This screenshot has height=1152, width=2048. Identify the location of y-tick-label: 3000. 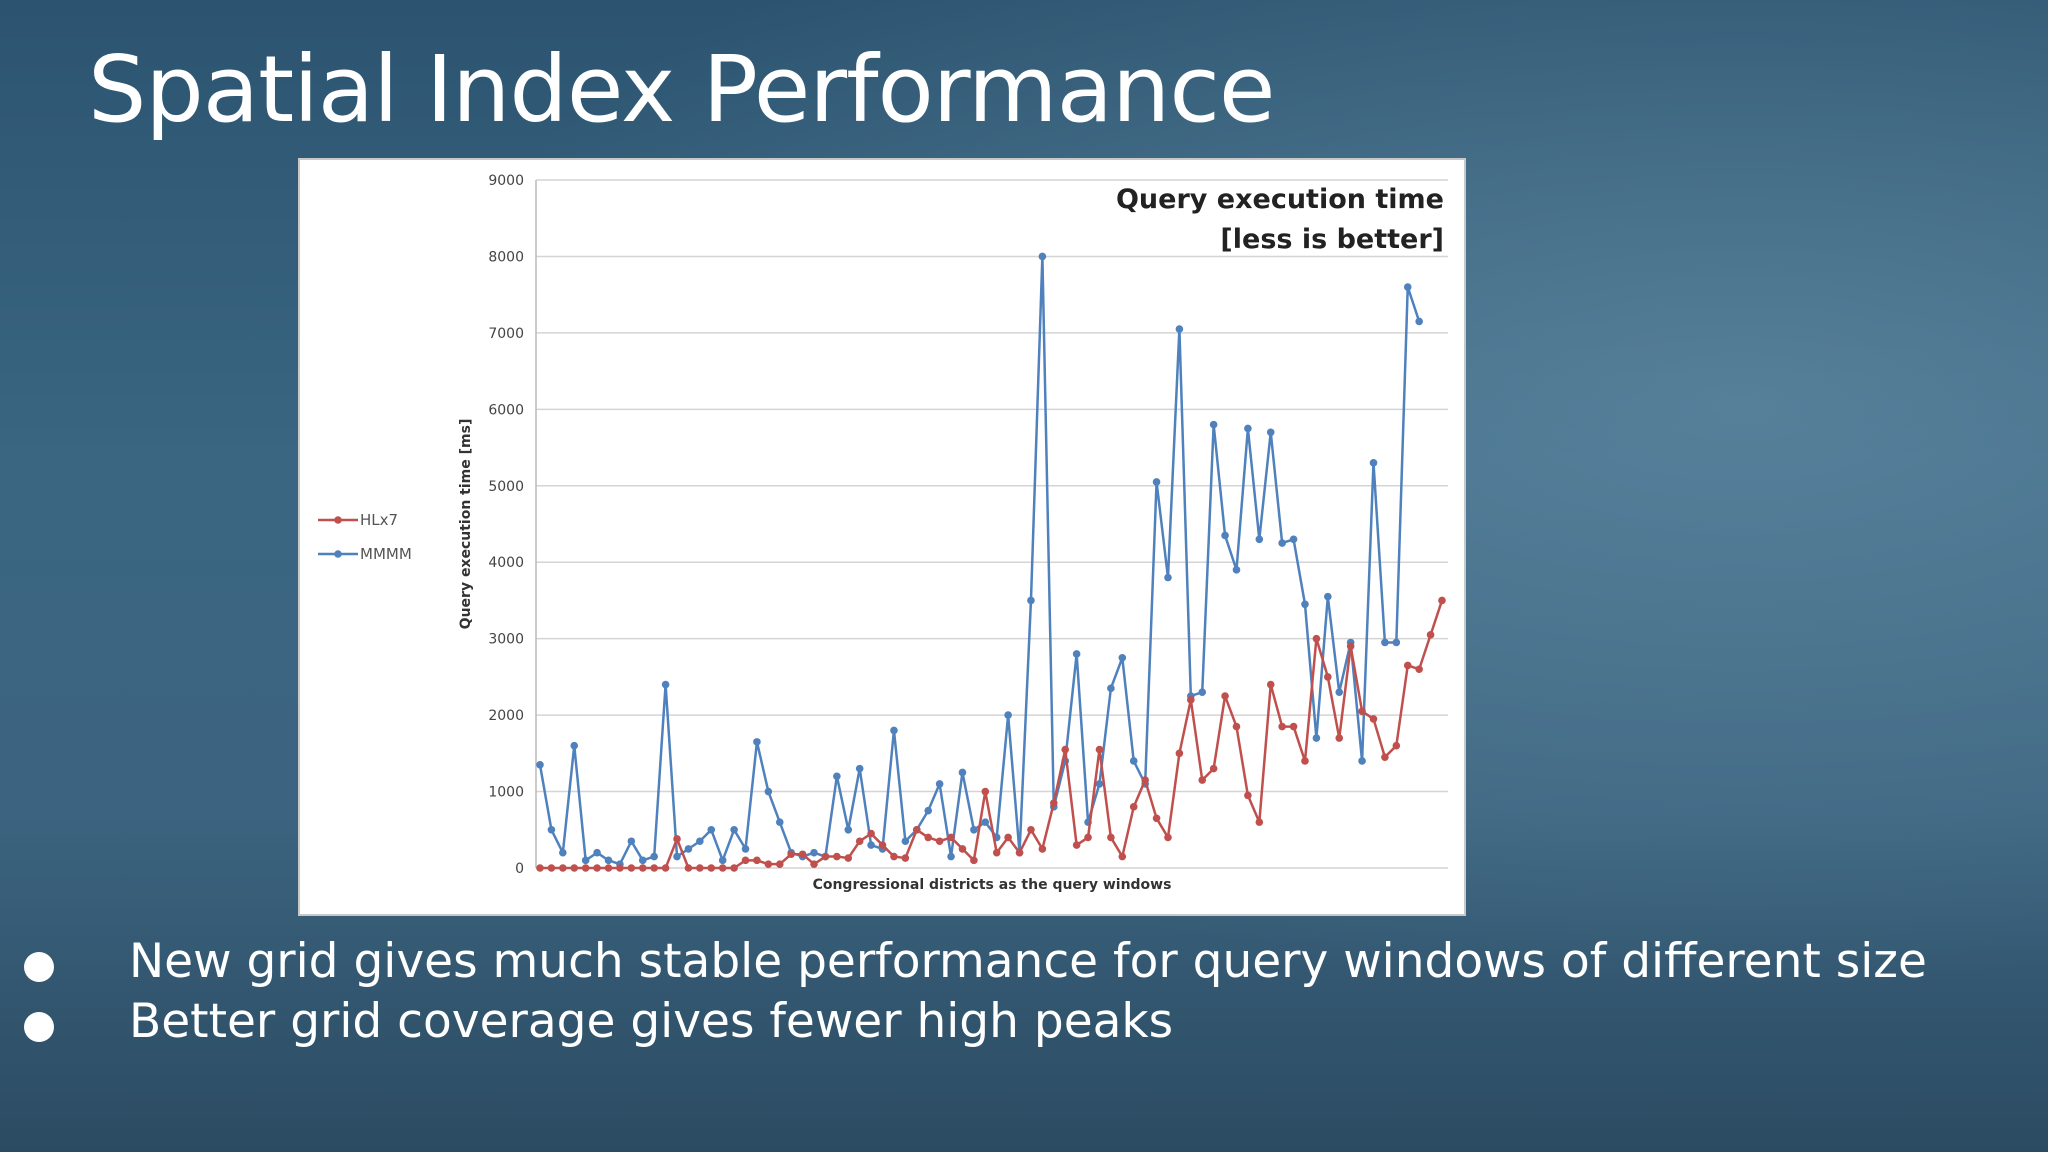
(506, 640).